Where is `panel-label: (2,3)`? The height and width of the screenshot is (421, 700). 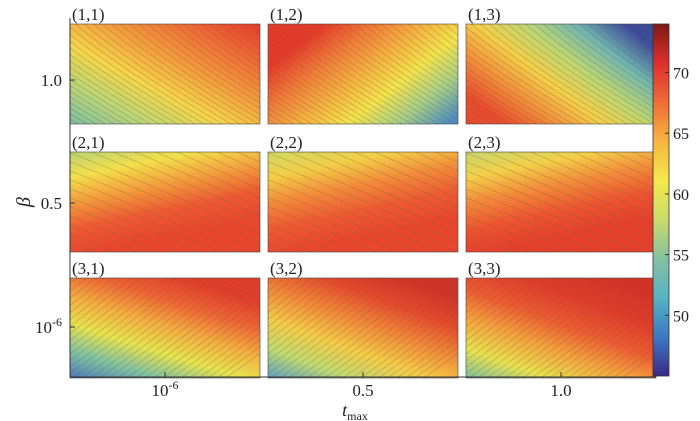
panel-label: (2,3) is located at coordinates (484, 142).